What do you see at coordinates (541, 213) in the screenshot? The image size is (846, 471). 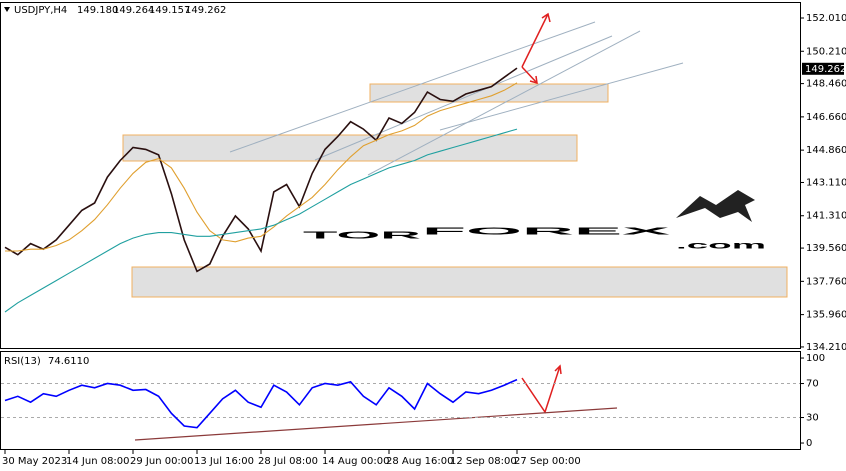 I see `arrows` at bounding box center [541, 213].